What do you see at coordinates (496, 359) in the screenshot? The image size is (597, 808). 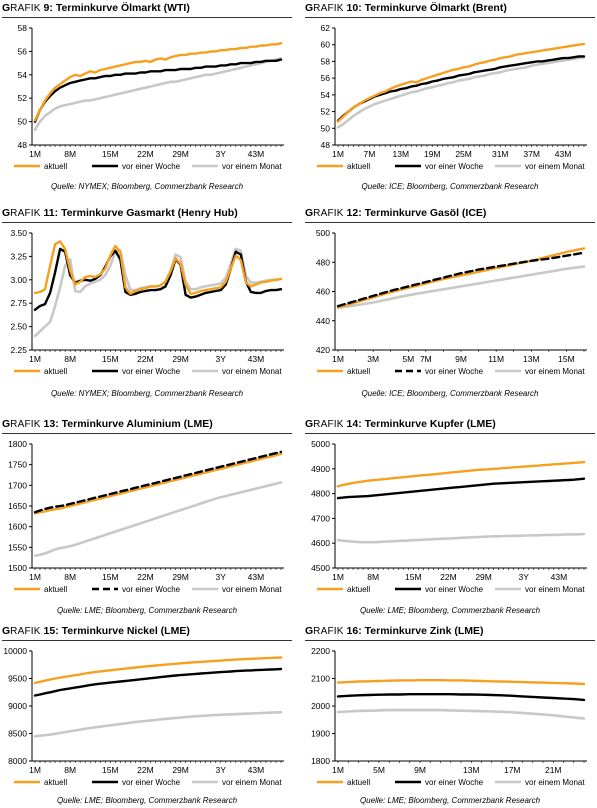 I see `x-tick-label: 11M` at bounding box center [496, 359].